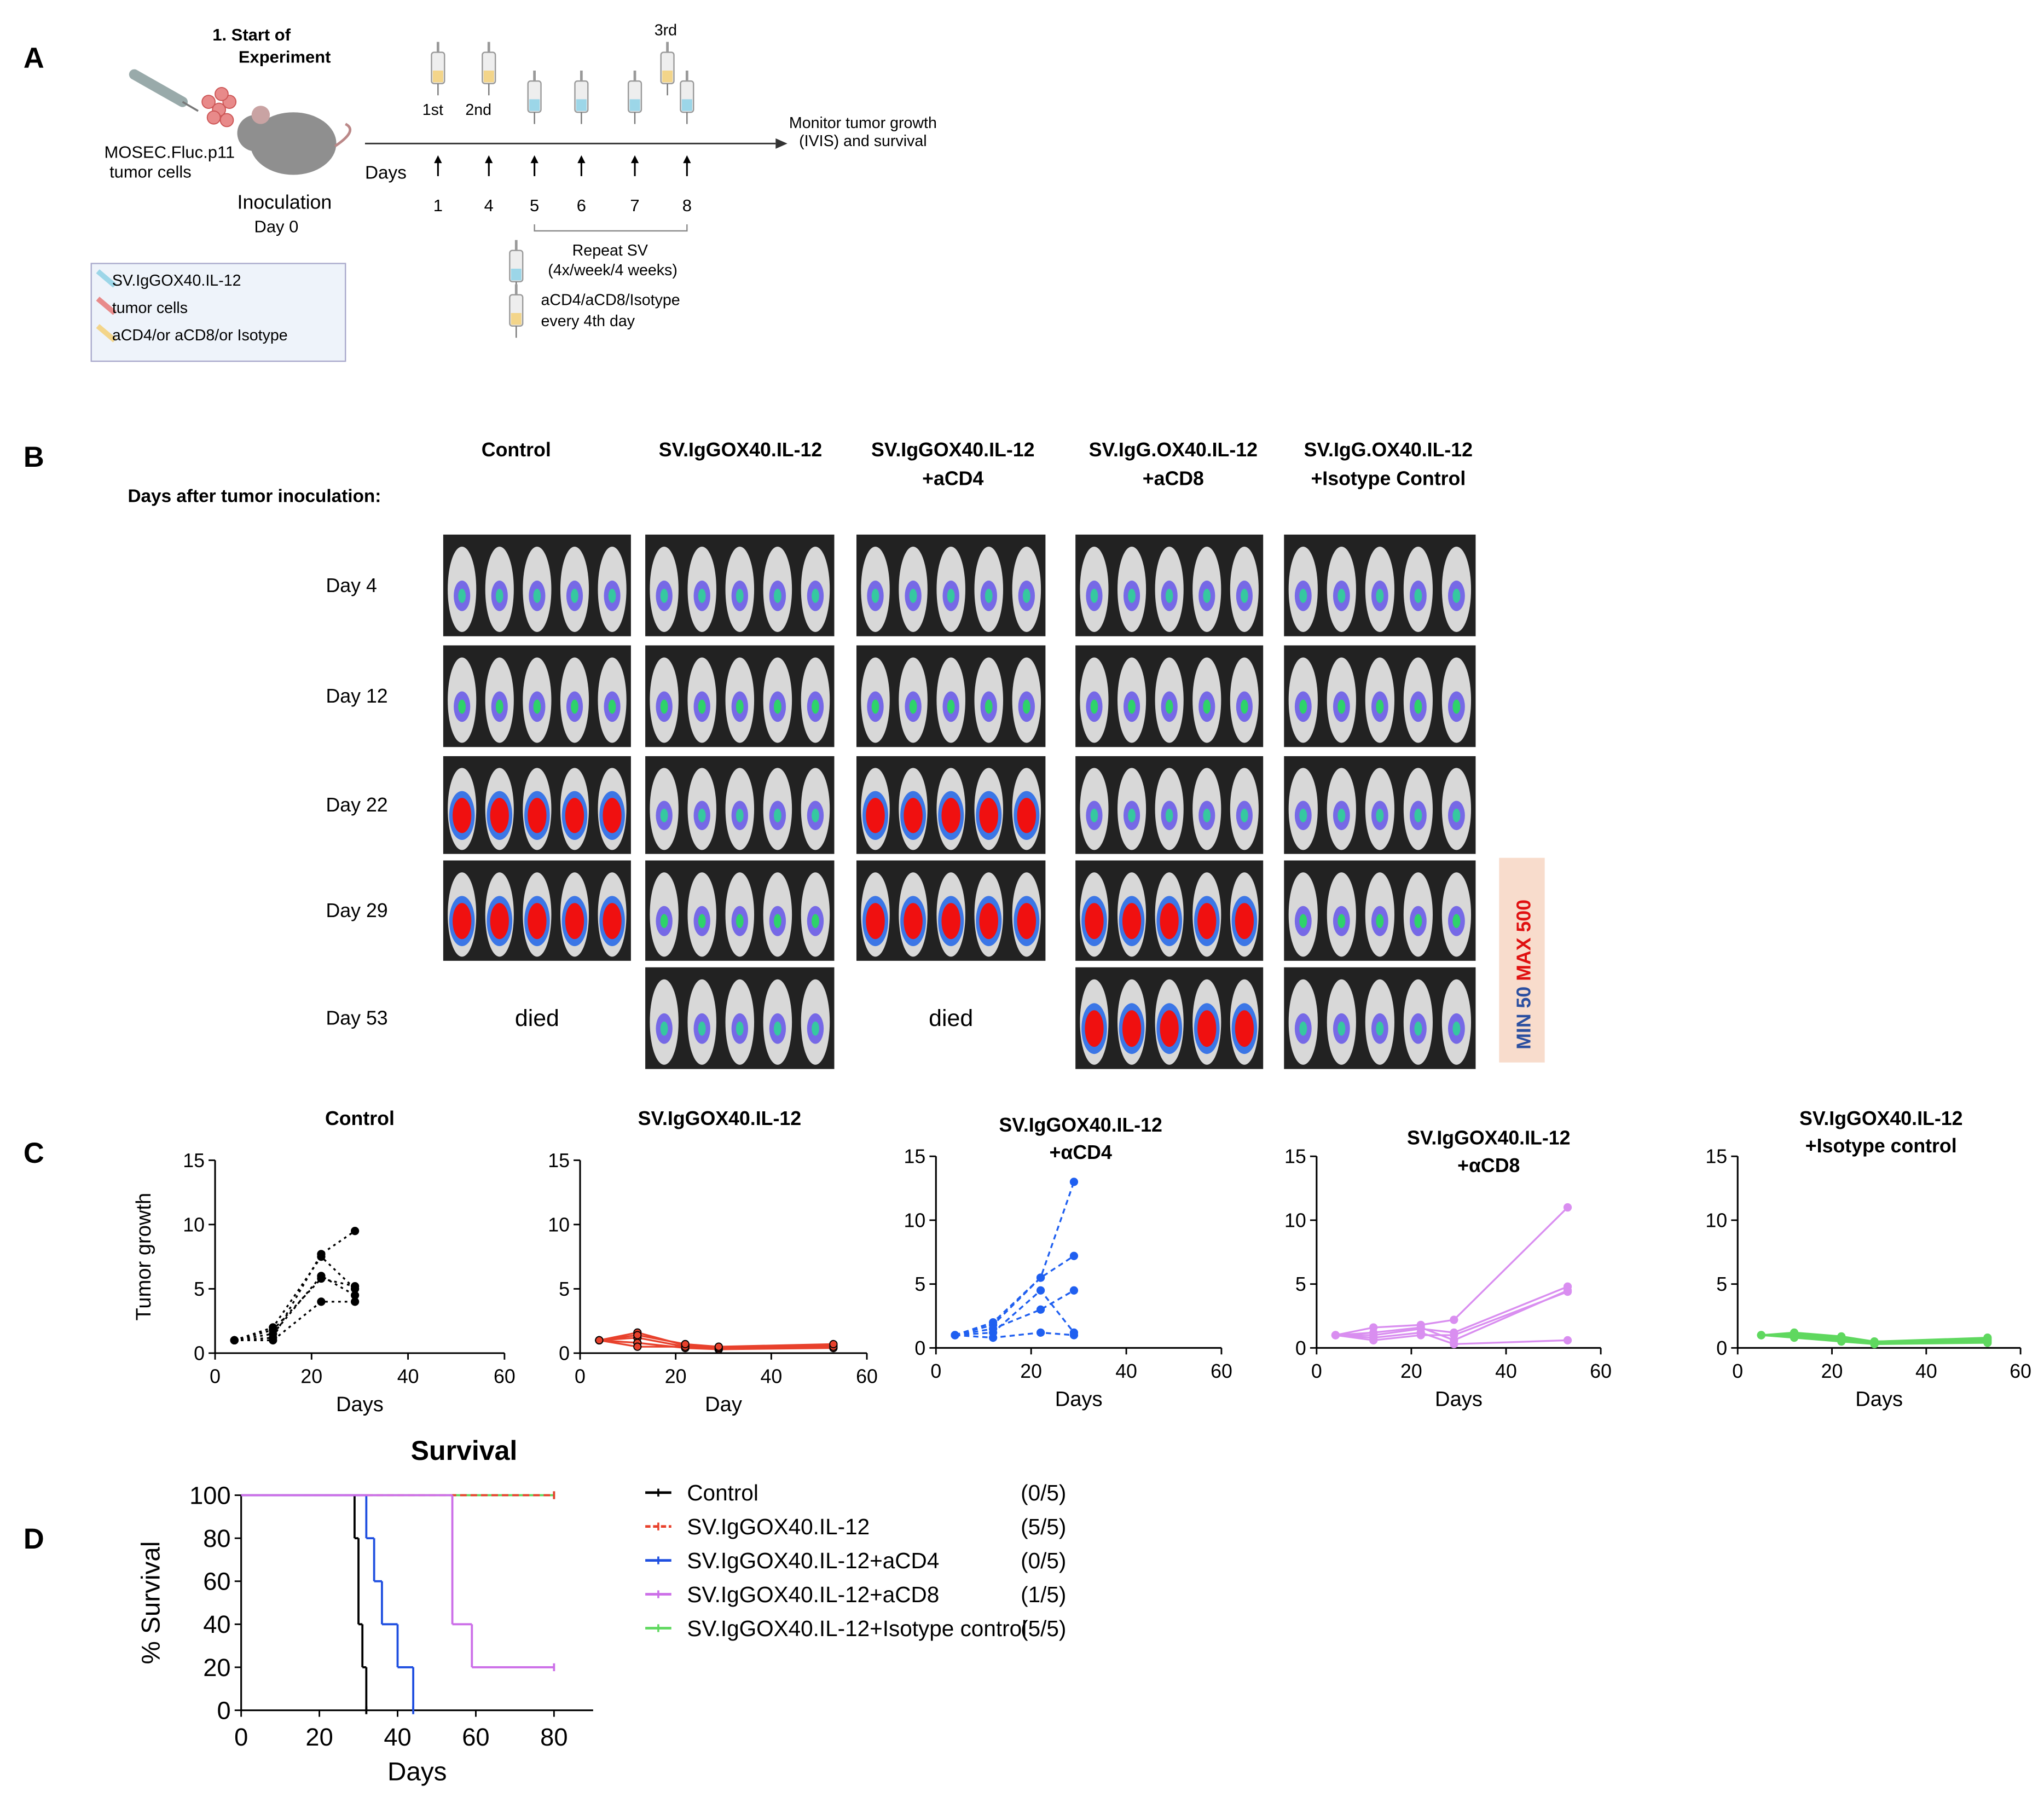  What do you see at coordinates (357, 1018) in the screenshot?
I see `row-label: Day 53` at bounding box center [357, 1018].